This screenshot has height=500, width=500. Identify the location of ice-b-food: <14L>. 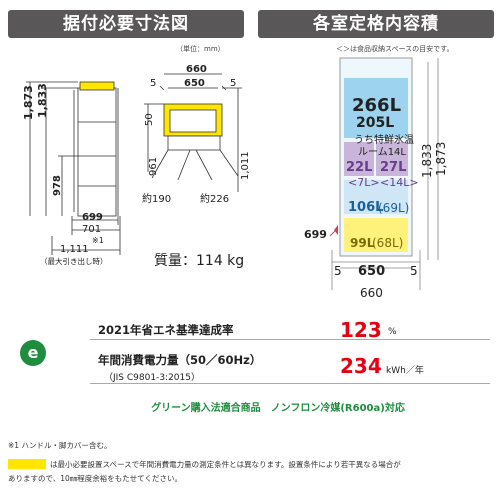
(399, 182).